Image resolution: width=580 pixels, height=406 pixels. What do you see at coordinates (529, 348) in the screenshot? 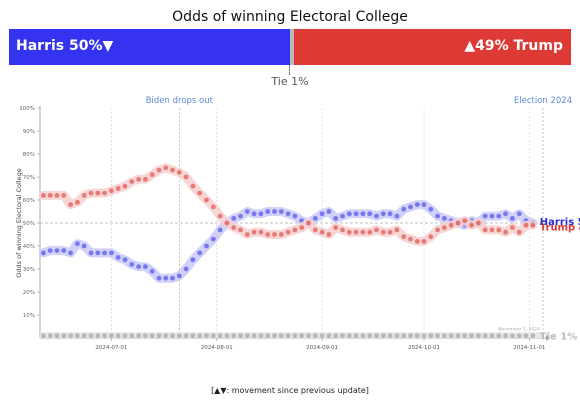
I see `x-tick-label: 2024-11-01` at bounding box center [529, 348].